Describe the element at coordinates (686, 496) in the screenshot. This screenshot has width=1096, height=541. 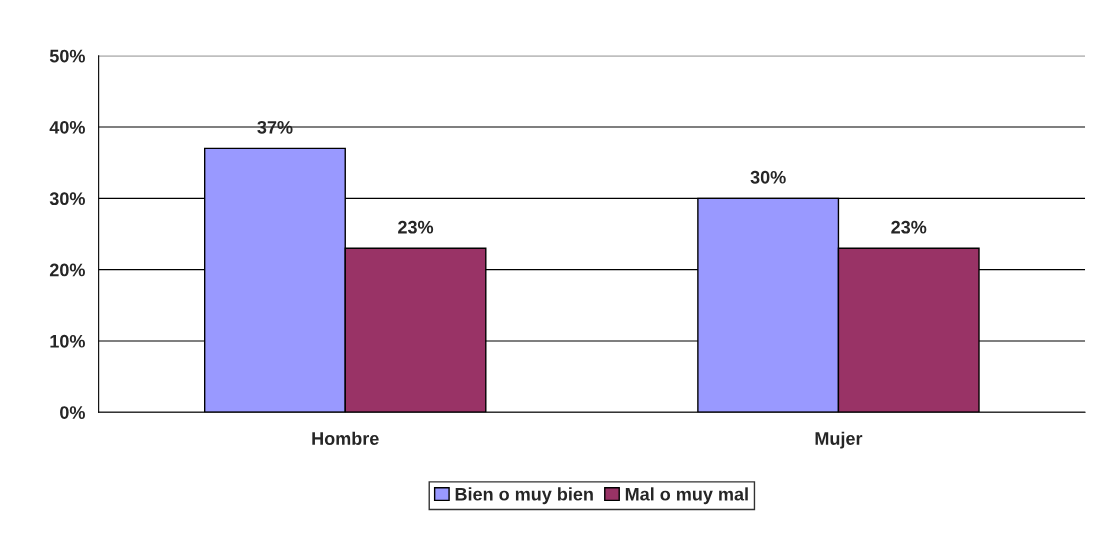
I see `legend-label: Mal o muy mal` at that location.